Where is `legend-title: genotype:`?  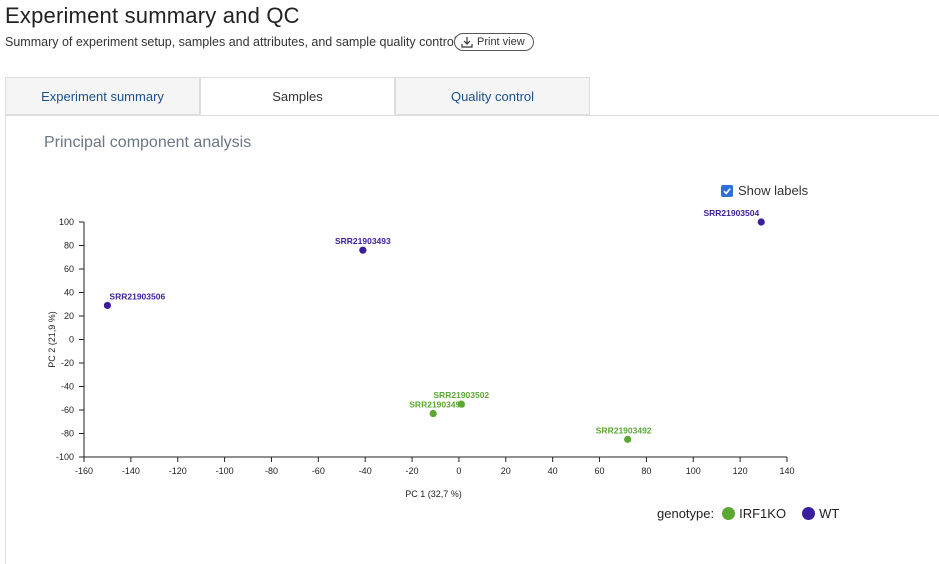 legend-title: genotype: is located at coordinates (686, 513).